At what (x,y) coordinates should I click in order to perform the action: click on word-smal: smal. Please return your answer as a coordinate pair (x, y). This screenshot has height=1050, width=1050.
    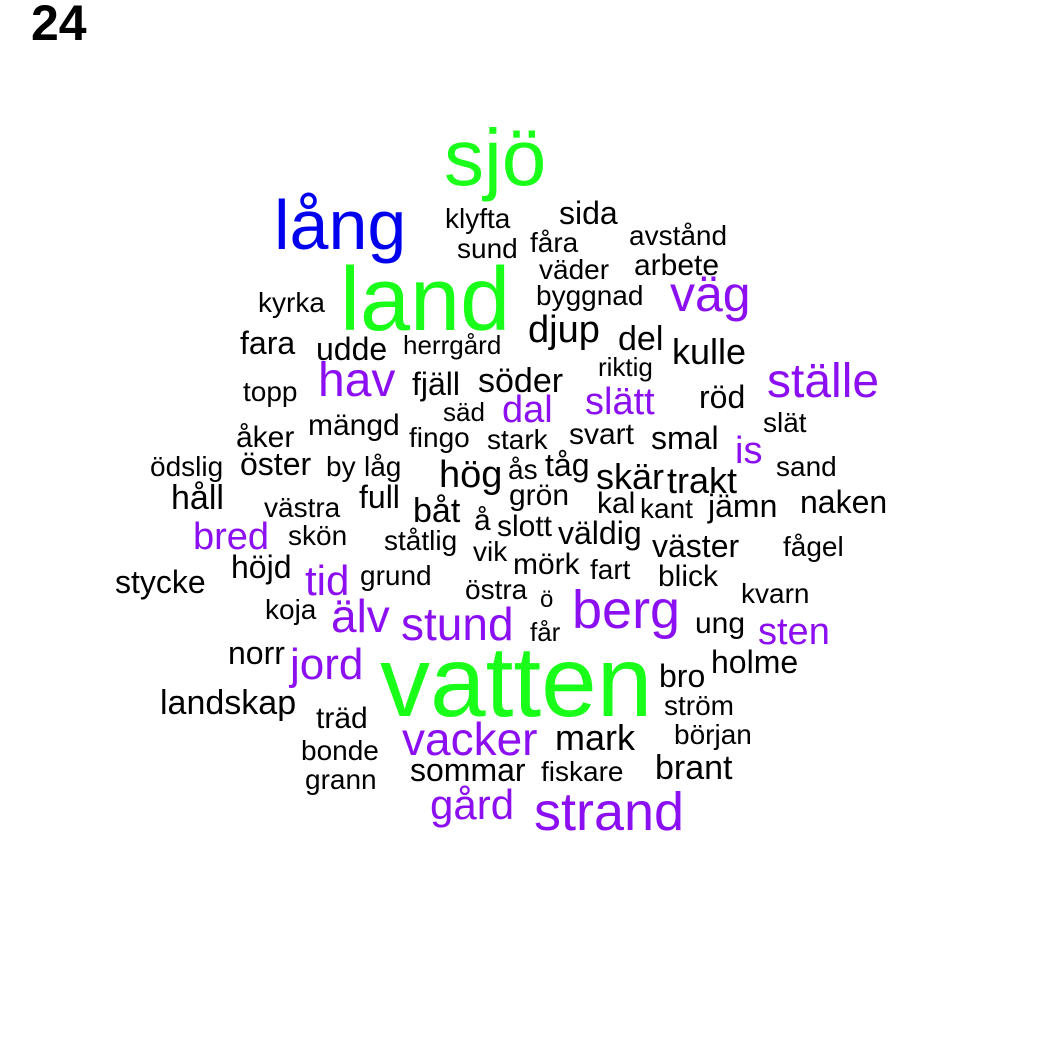
    Looking at the image, I should click on (685, 438).